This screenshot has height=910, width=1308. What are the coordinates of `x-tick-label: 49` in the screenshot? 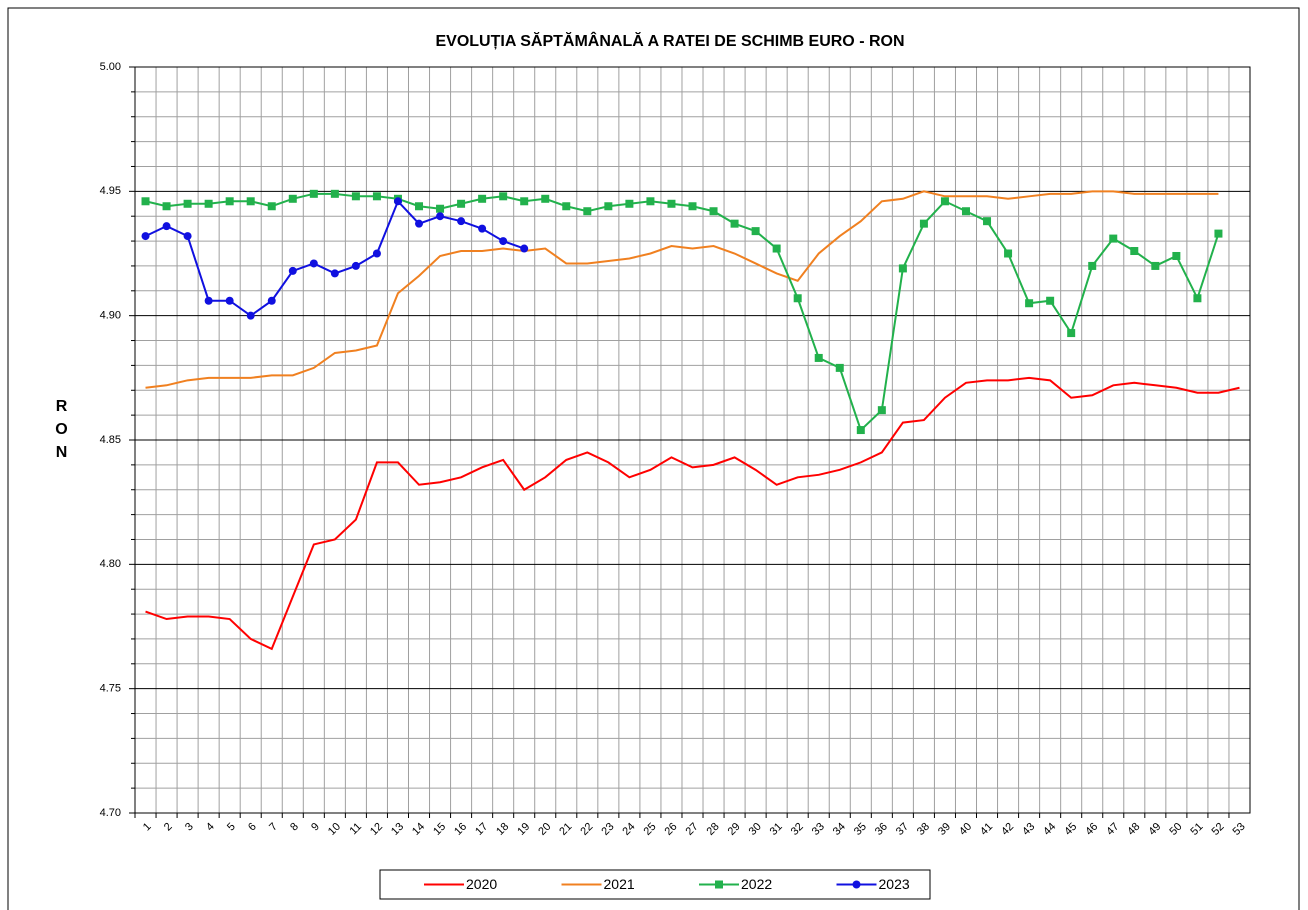 It's located at (1154, 829).